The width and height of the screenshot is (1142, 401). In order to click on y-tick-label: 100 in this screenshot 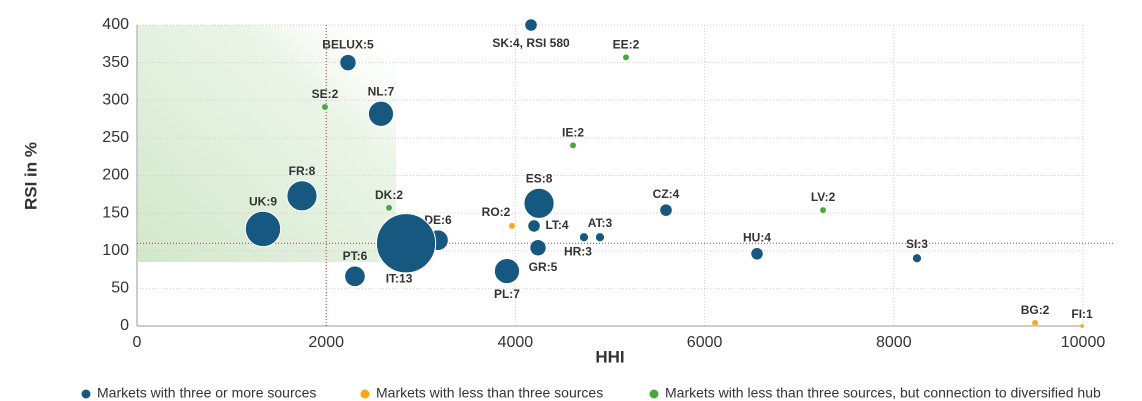, I will do `click(115, 250)`.